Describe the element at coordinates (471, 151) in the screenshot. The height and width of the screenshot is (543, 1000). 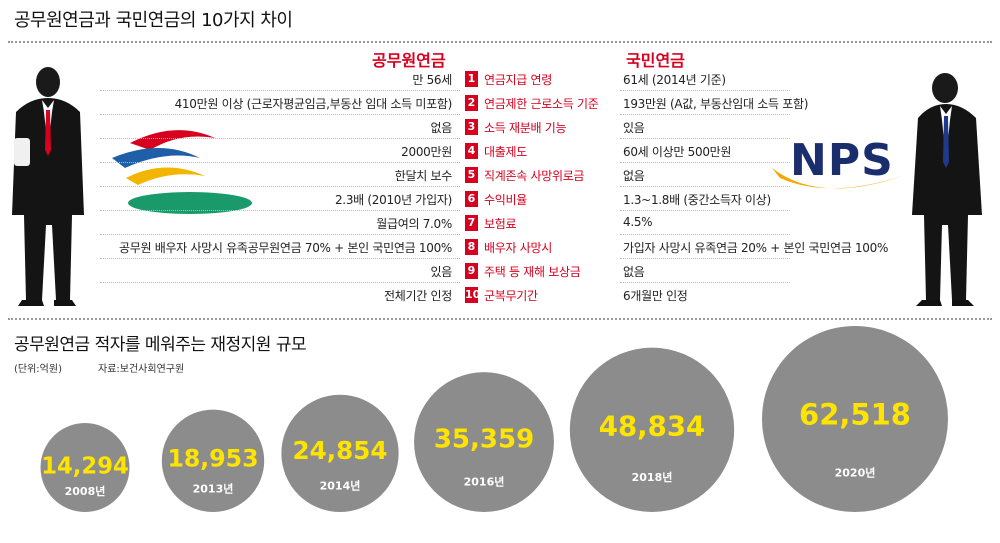
I see `row-number-badge: 4` at that location.